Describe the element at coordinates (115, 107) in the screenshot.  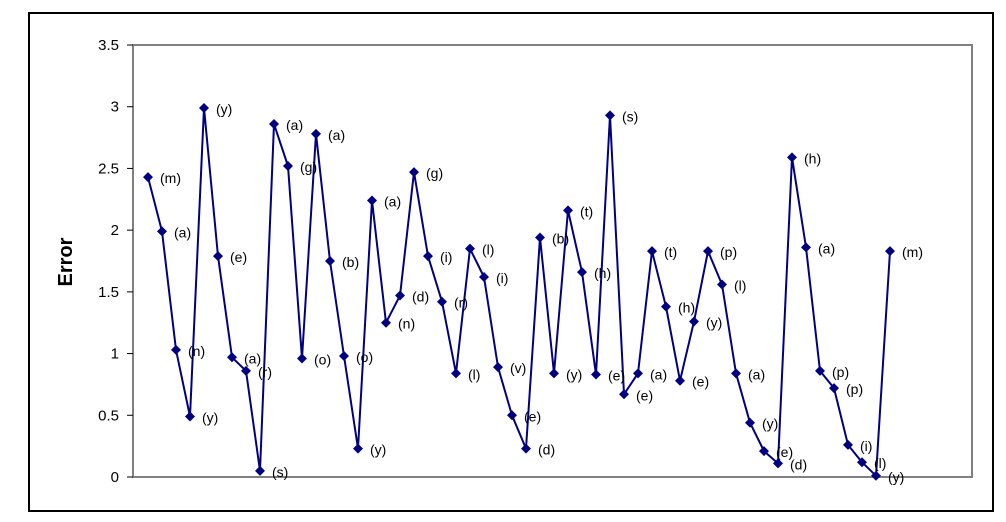
I see `y-tick-label: 3` at that location.